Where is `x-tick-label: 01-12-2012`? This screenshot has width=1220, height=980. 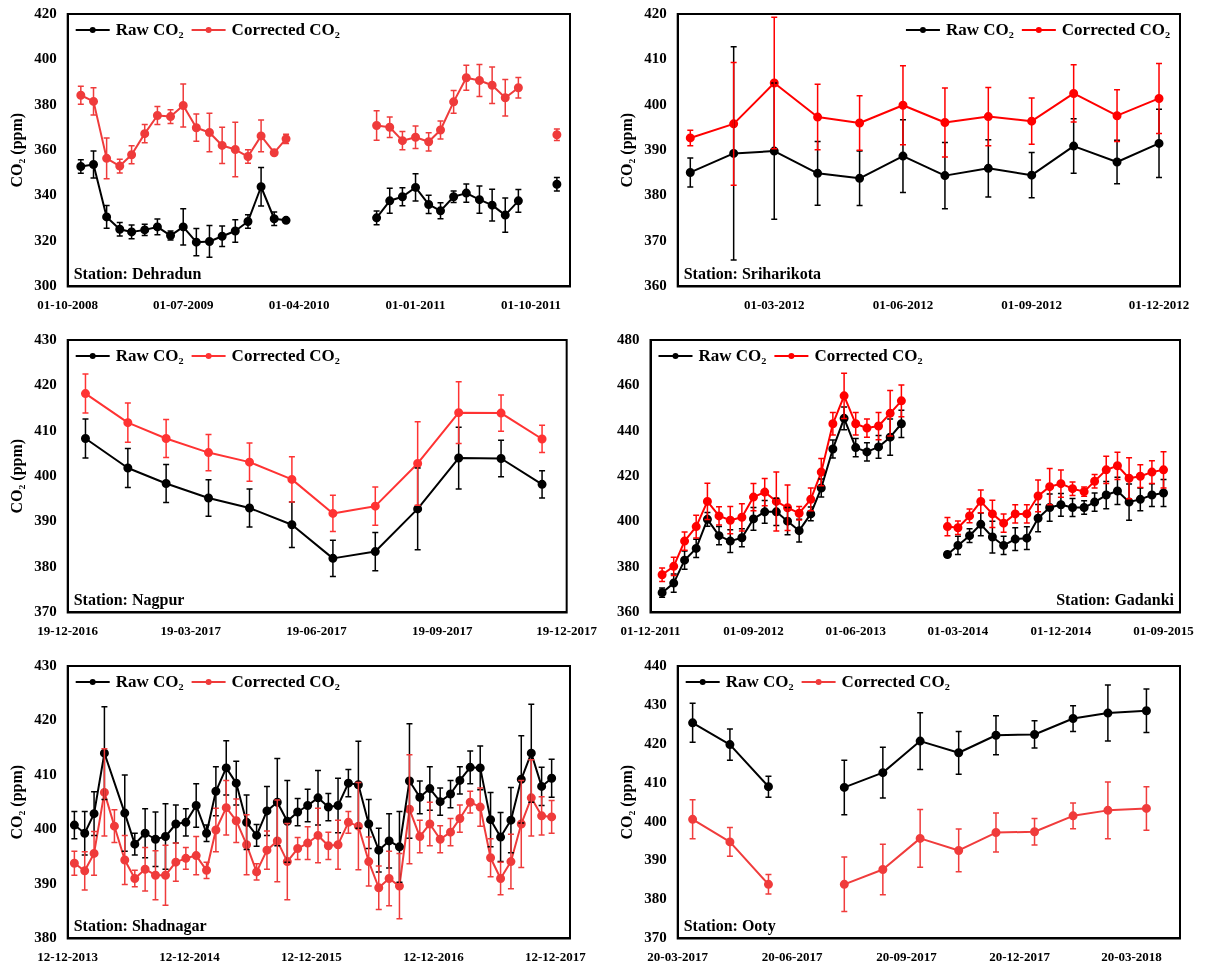
x-tick-label: 01-12-2012 is located at coordinates (1159, 304).